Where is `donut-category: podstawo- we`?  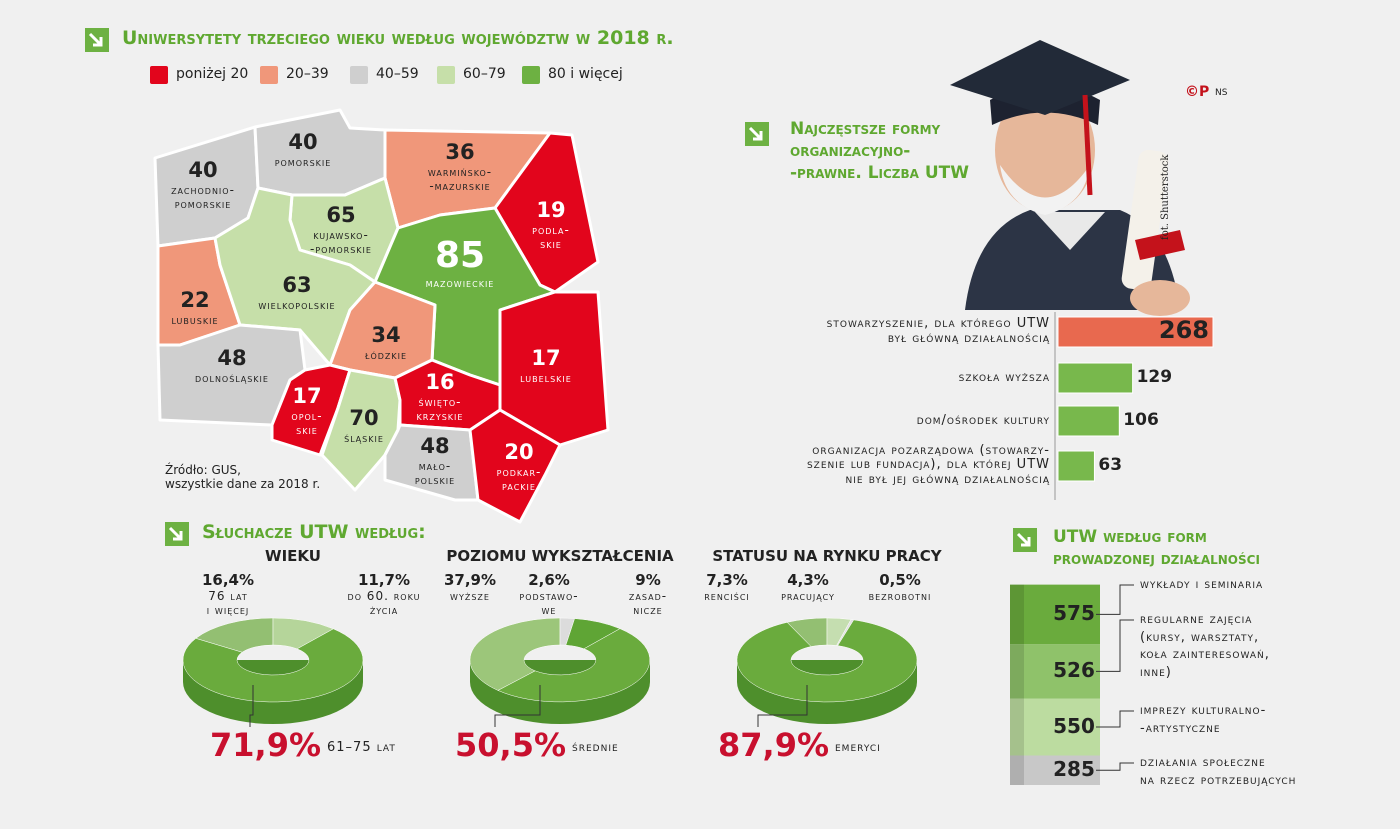 donut-category: podstawo- we is located at coordinates (549, 603).